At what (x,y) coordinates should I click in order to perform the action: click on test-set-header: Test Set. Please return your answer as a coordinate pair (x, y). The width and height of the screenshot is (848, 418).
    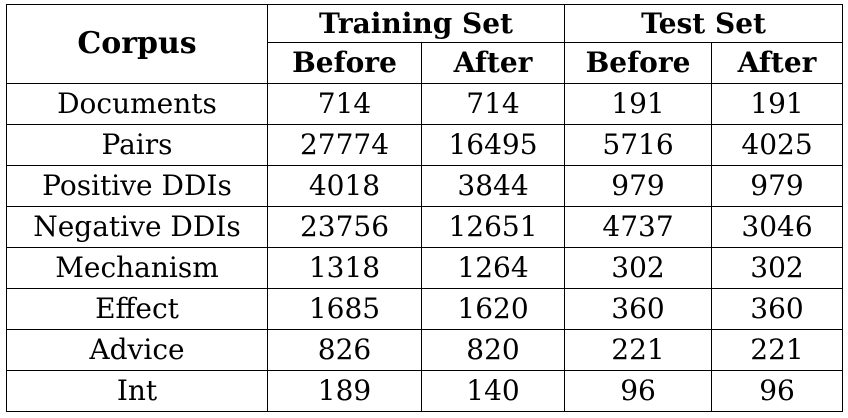
    Looking at the image, I should click on (704, 23).